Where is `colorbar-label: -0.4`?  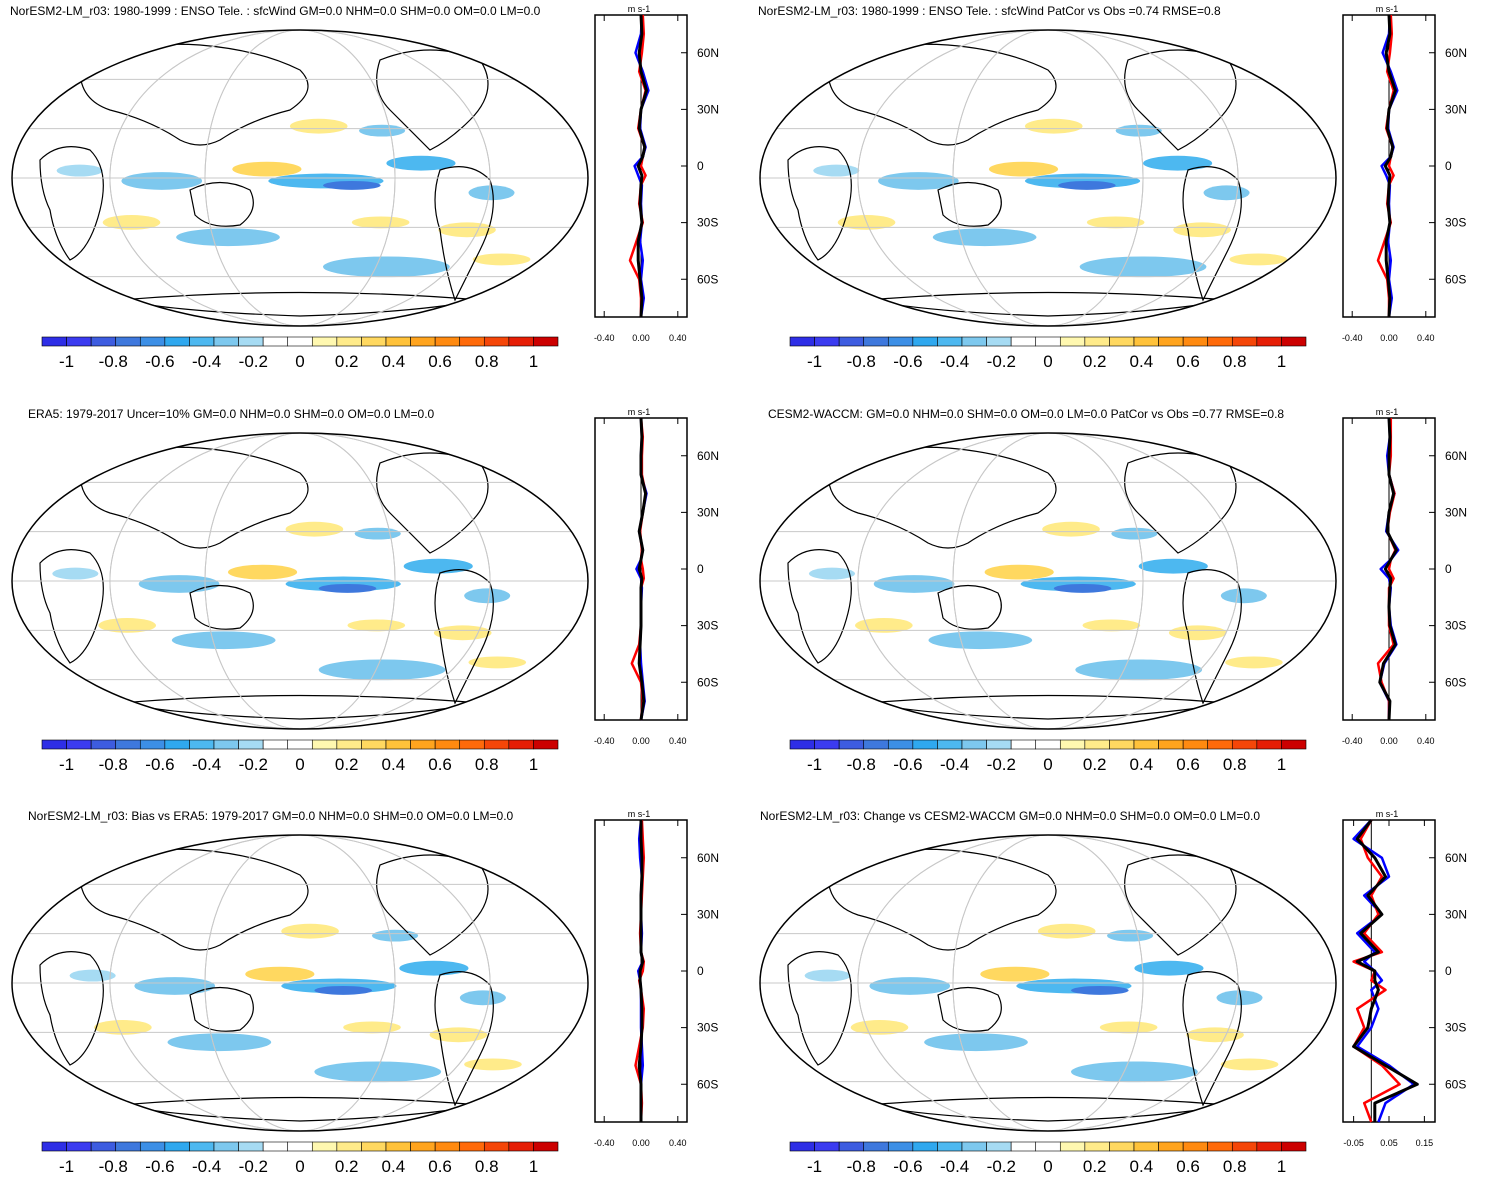
colorbar-label: -0.4 is located at coordinates (954, 764).